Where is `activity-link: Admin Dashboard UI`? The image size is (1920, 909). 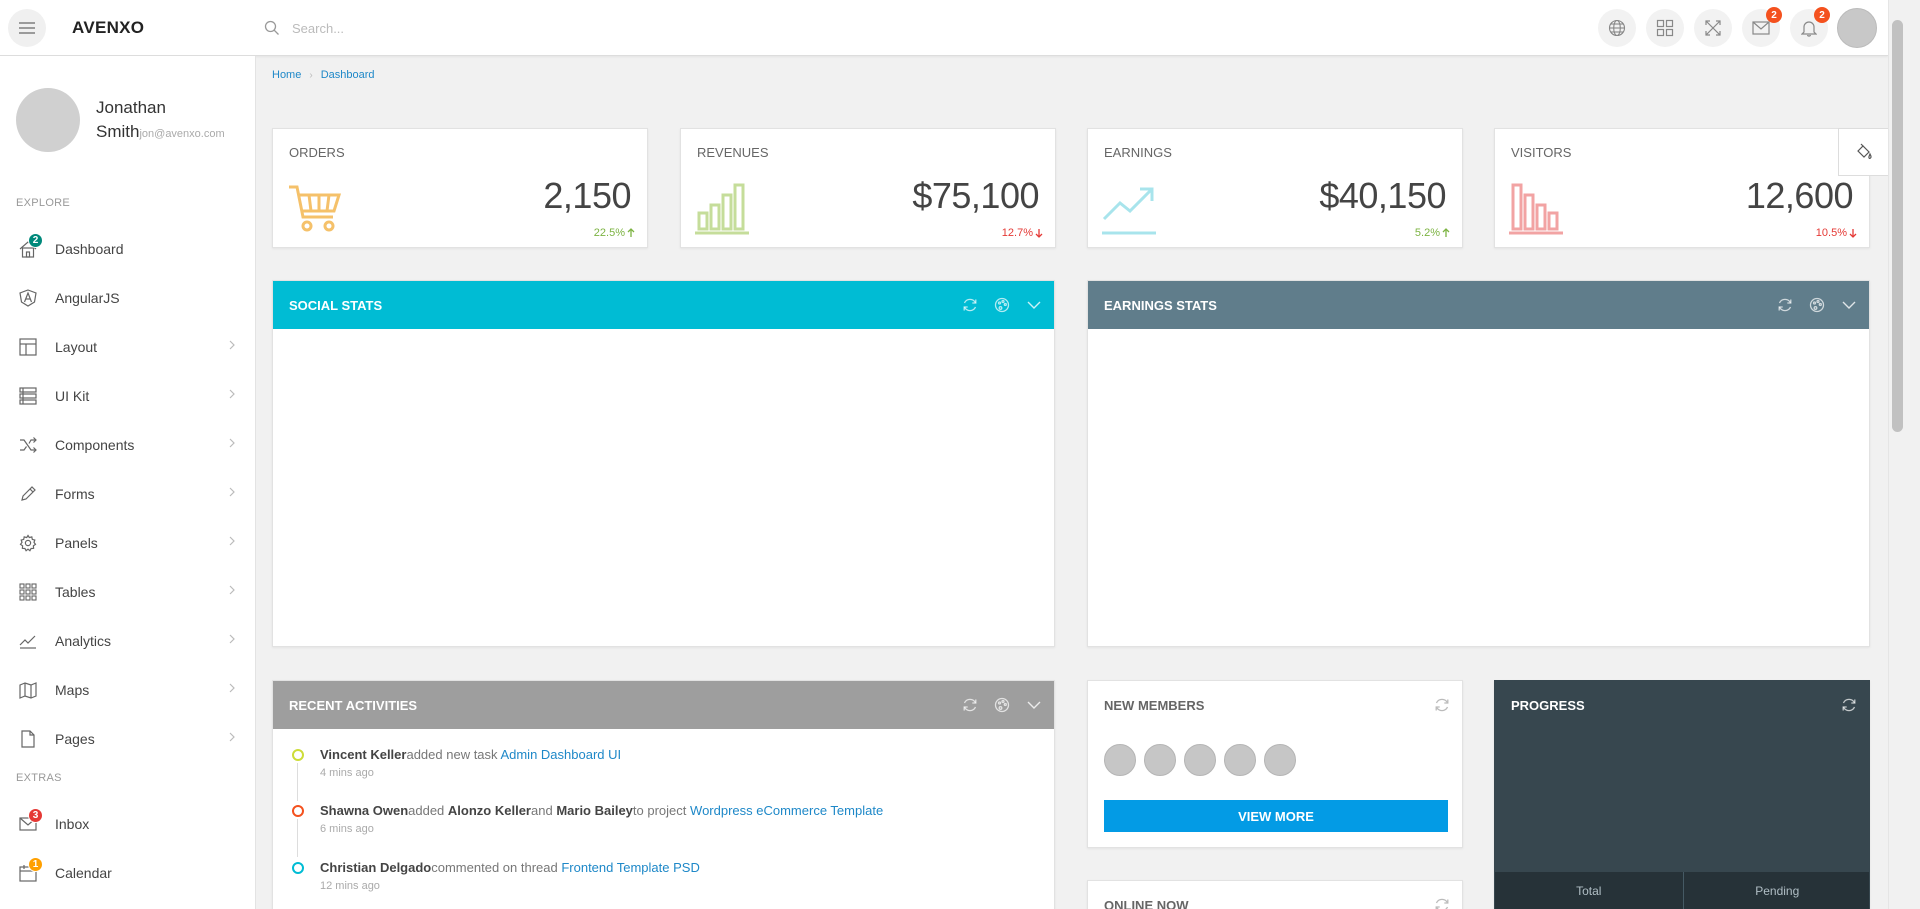 activity-link: Admin Dashboard UI is located at coordinates (561, 754).